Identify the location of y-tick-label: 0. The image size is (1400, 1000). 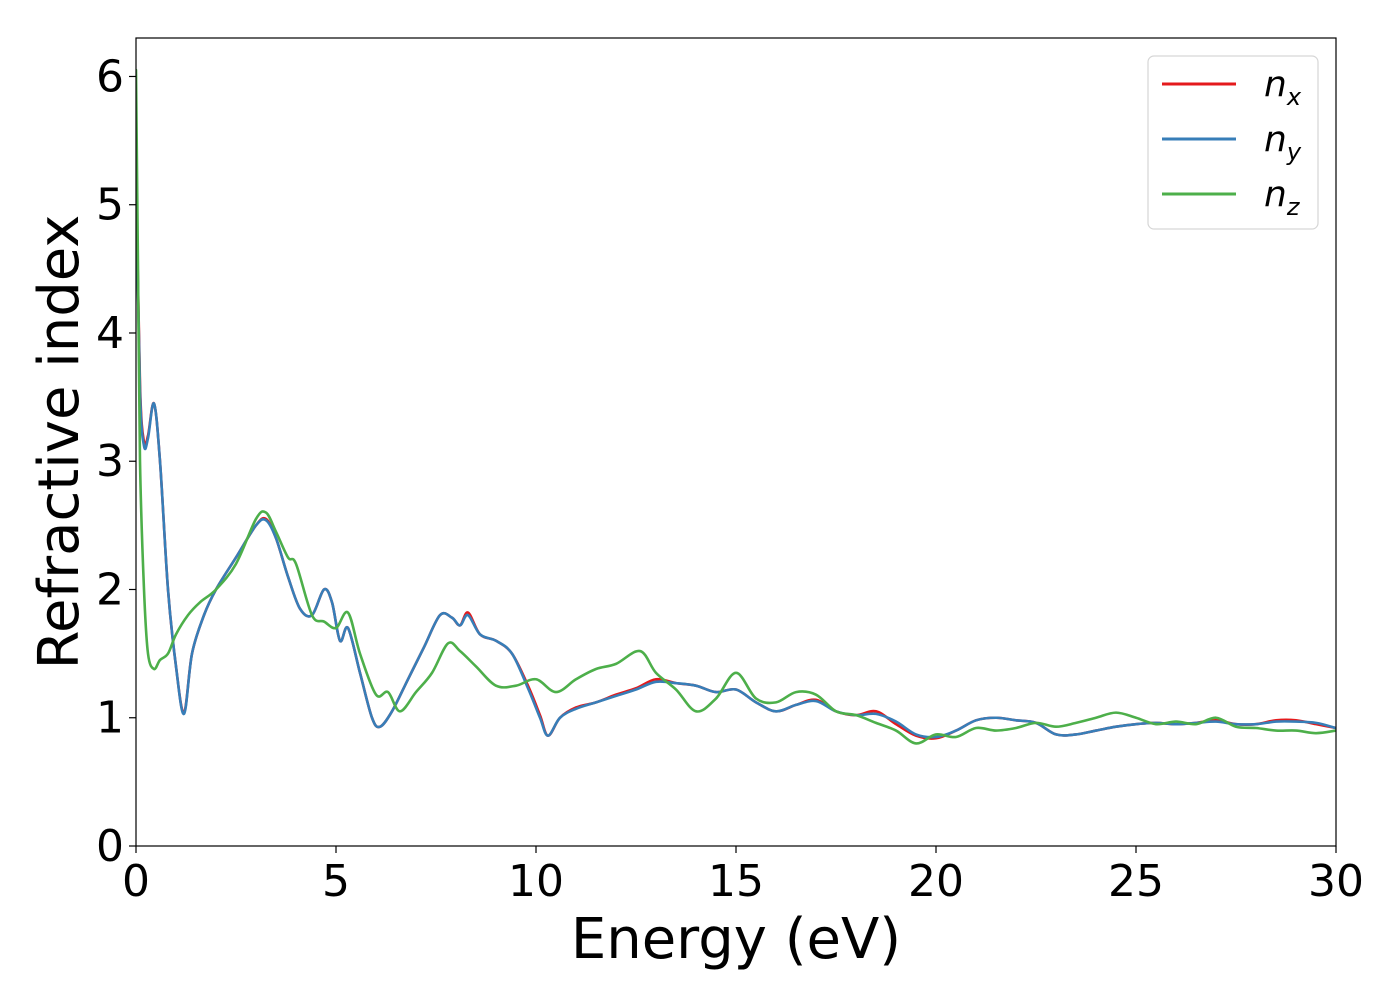
(110, 846).